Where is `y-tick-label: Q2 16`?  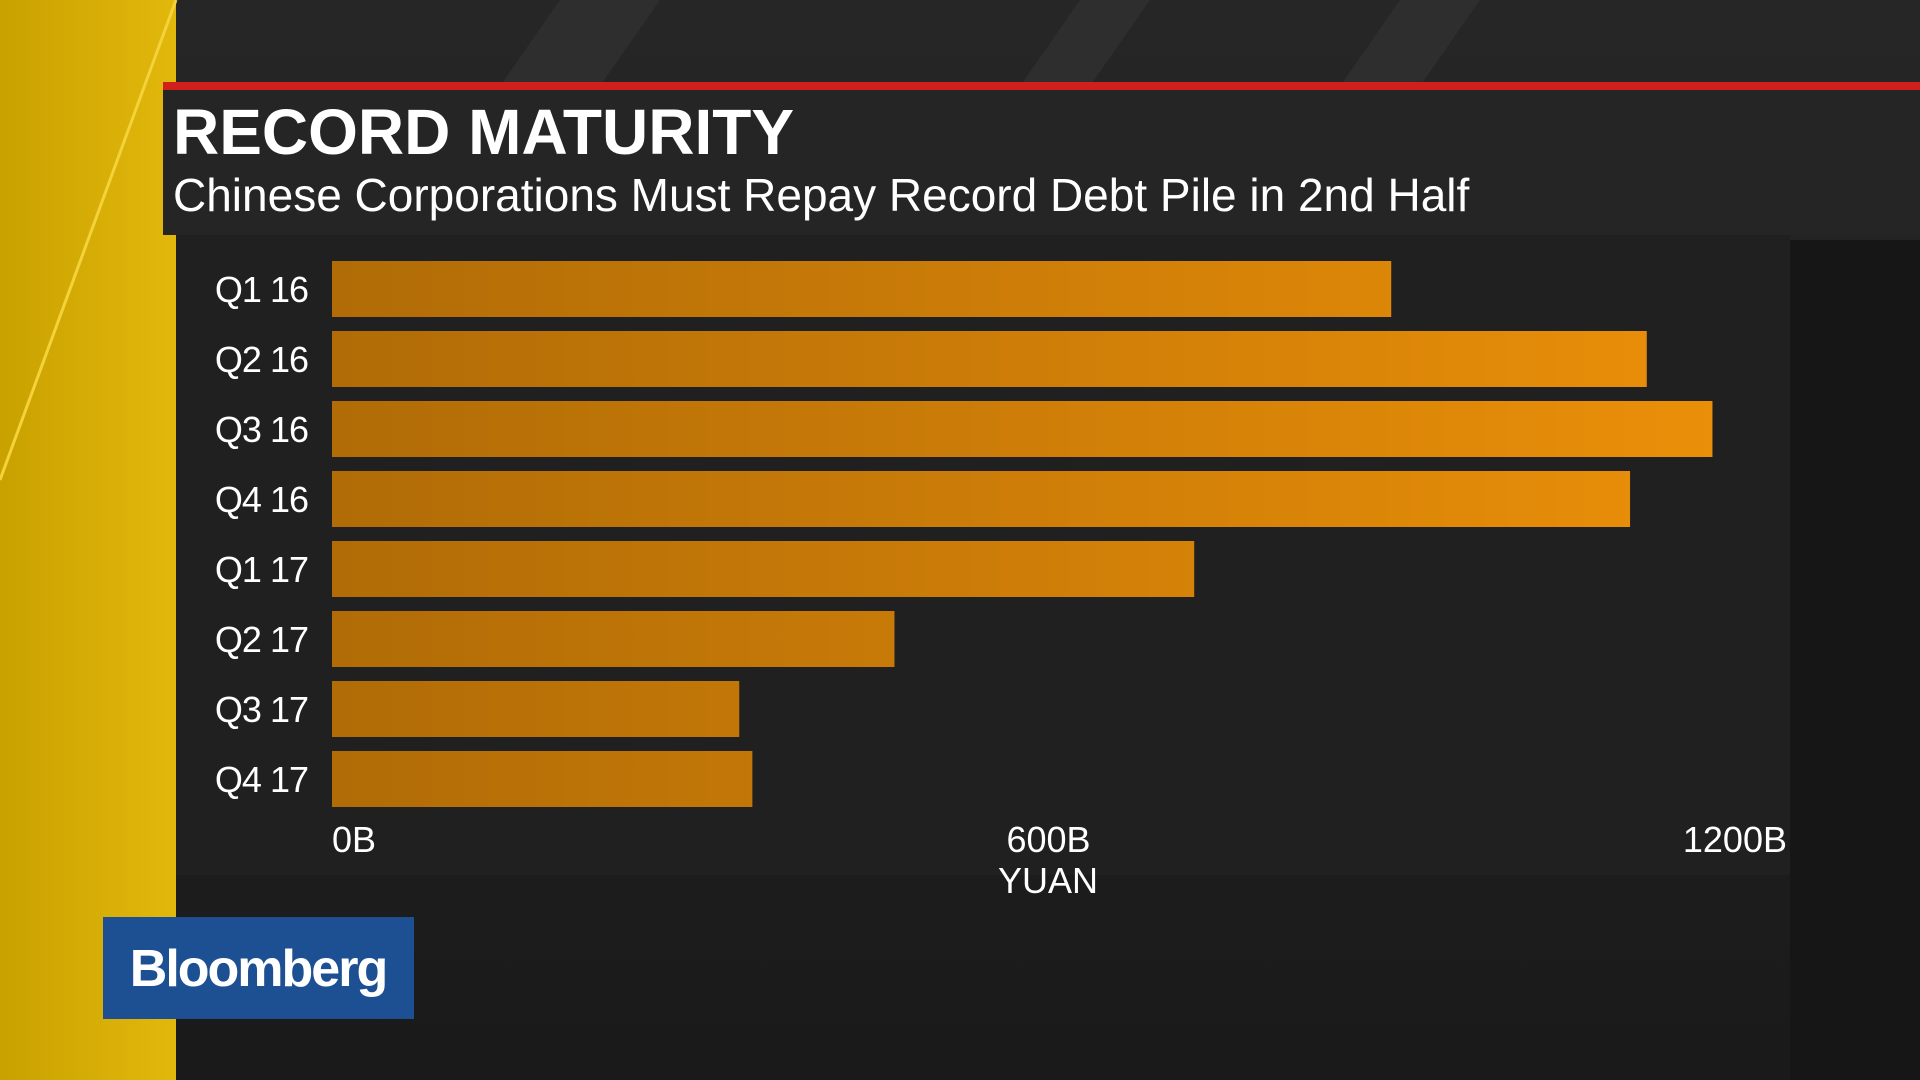
y-tick-label: Q2 16 is located at coordinates (261, 359).